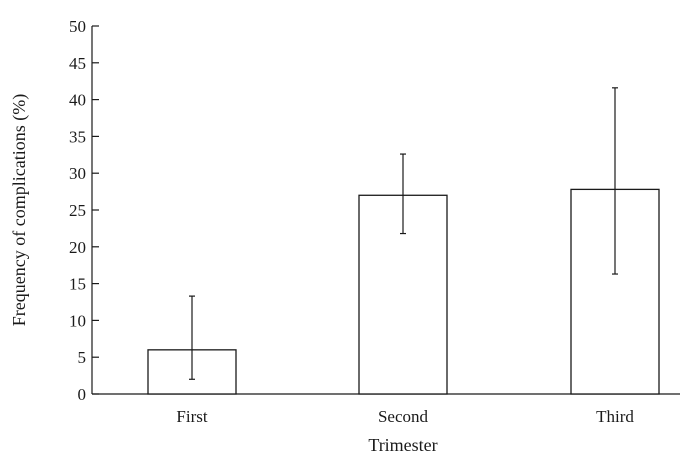 This screenshot has height=459, width=680. What do you see at coordinates (82, 357) in the screenshot?
I see `y-tick-label: 5` at bounding box center [82, 357].